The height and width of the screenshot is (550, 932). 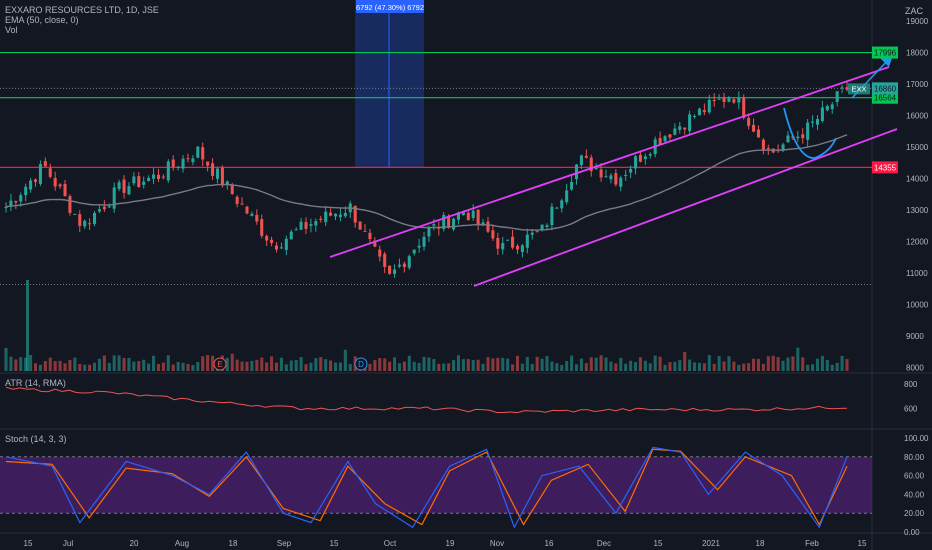 What do you see at coordinates (812, 543) in the screenshot?
I see `time-tick-label: Feb` at bounding box center [812, 543].